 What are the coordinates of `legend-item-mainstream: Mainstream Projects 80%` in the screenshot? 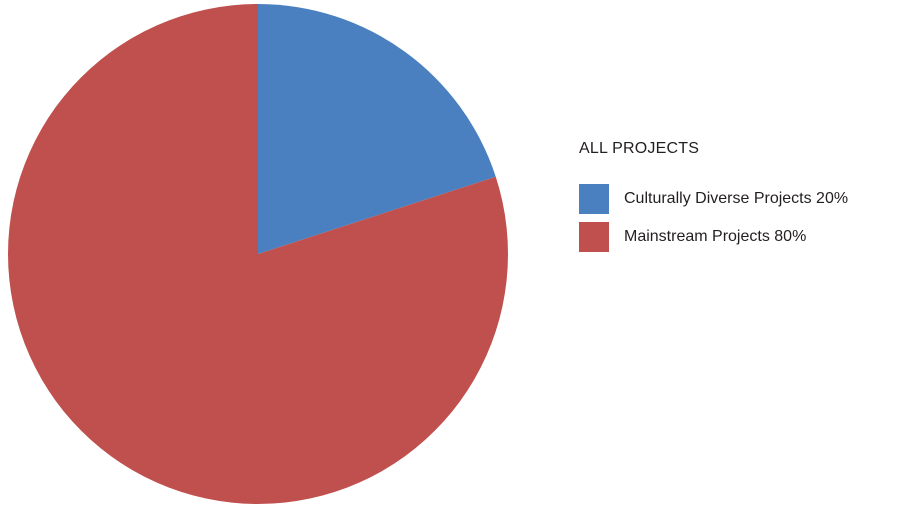 It's located at (738, 237).